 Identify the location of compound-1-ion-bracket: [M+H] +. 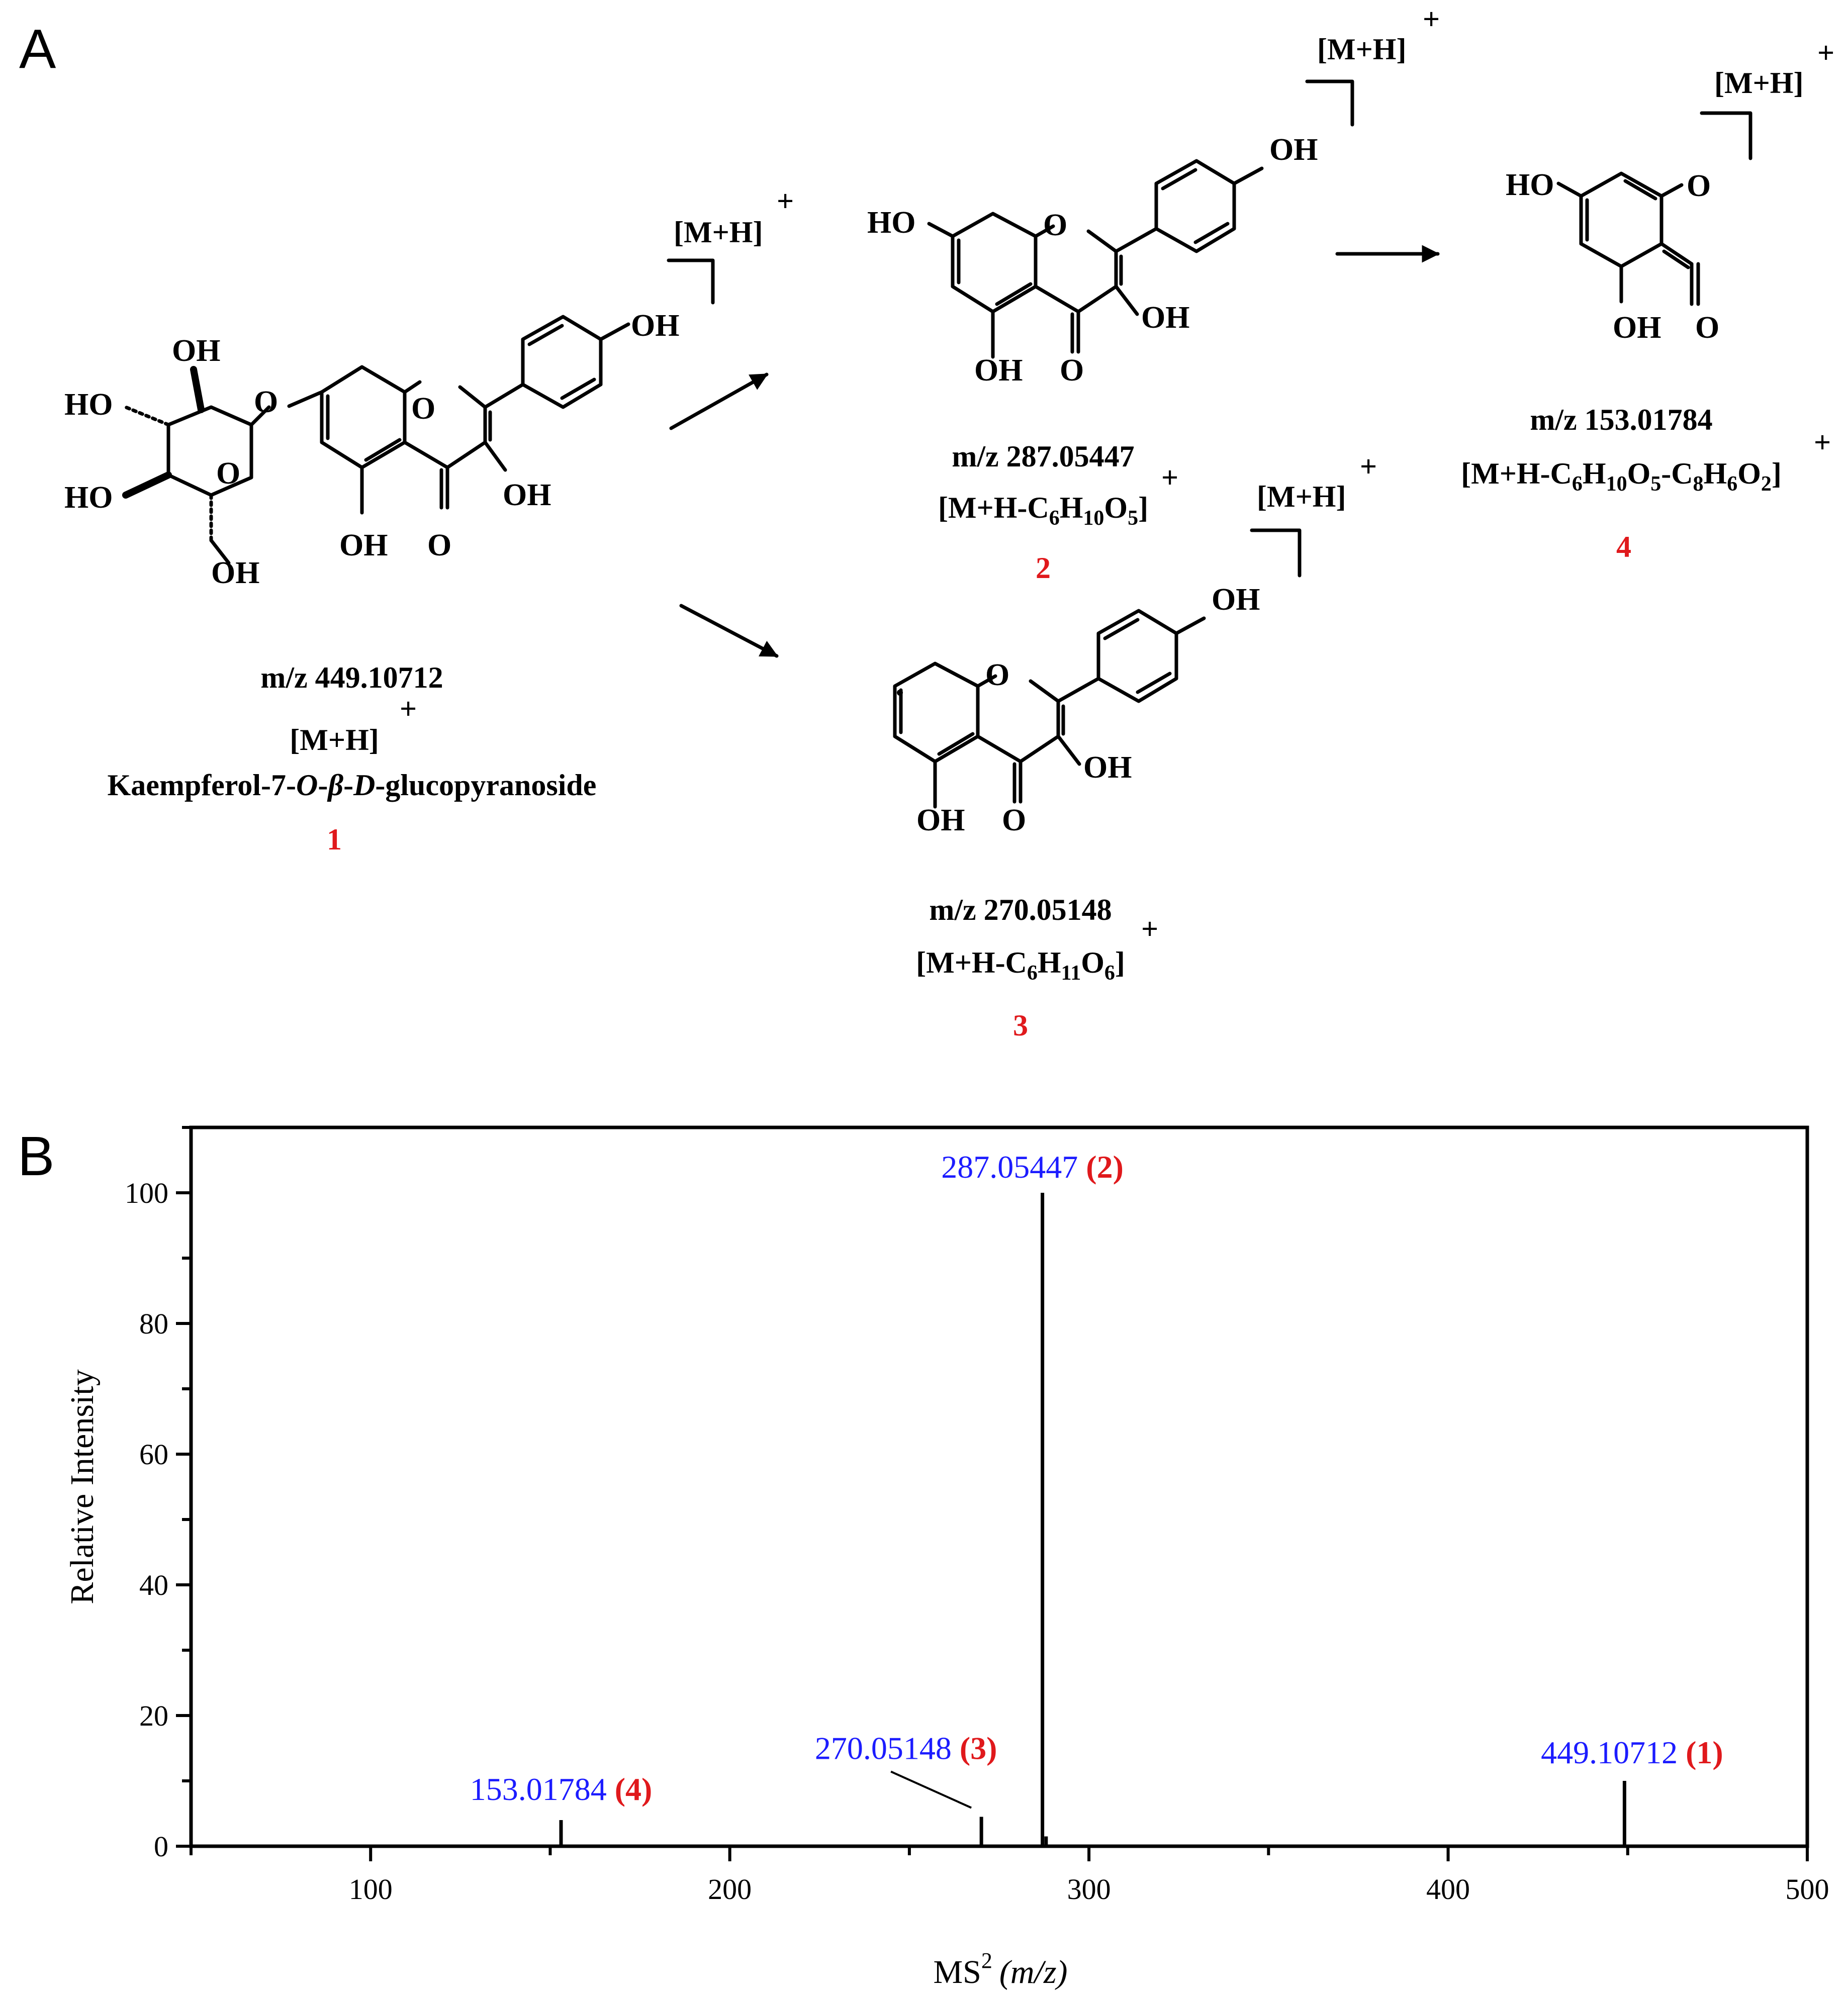
(731, 244).